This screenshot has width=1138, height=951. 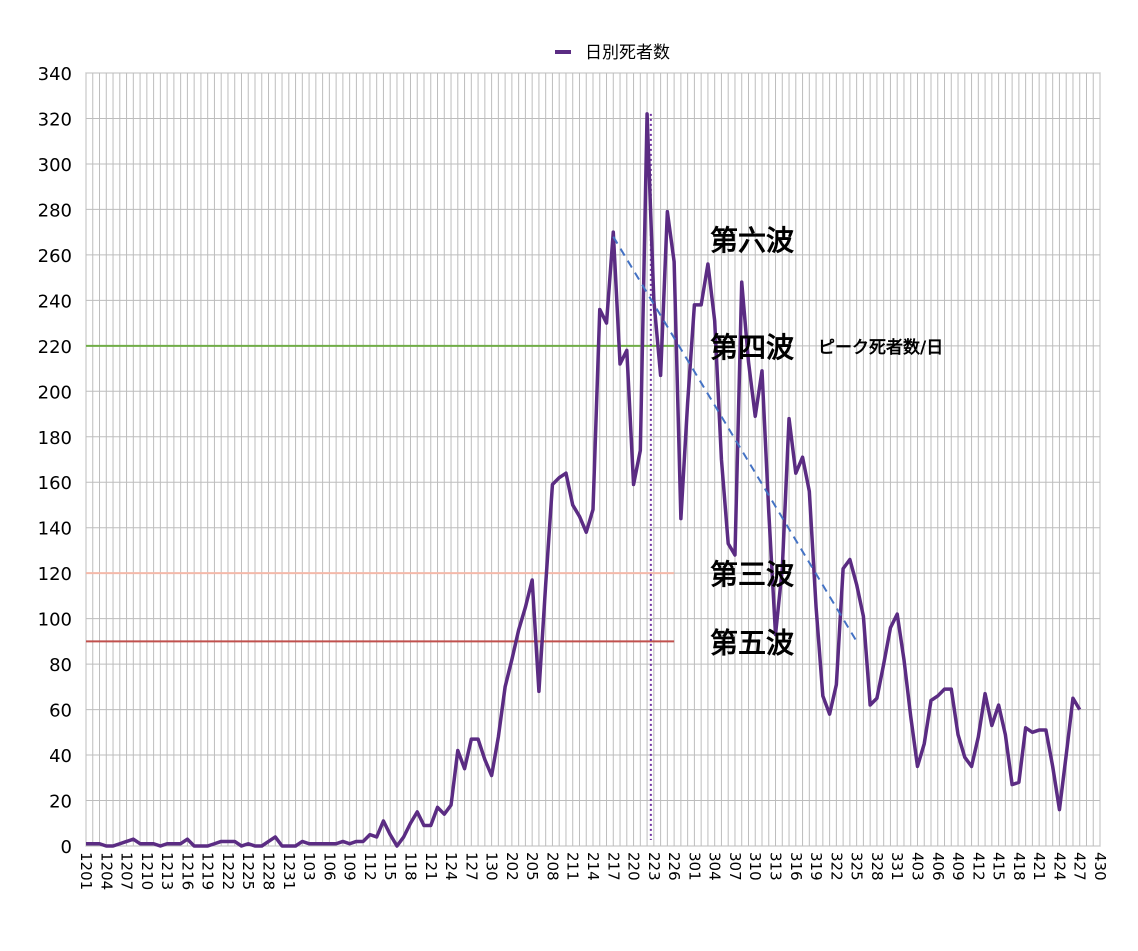 I want to click on y-tick-label: 180, so click(x=55, y=438).